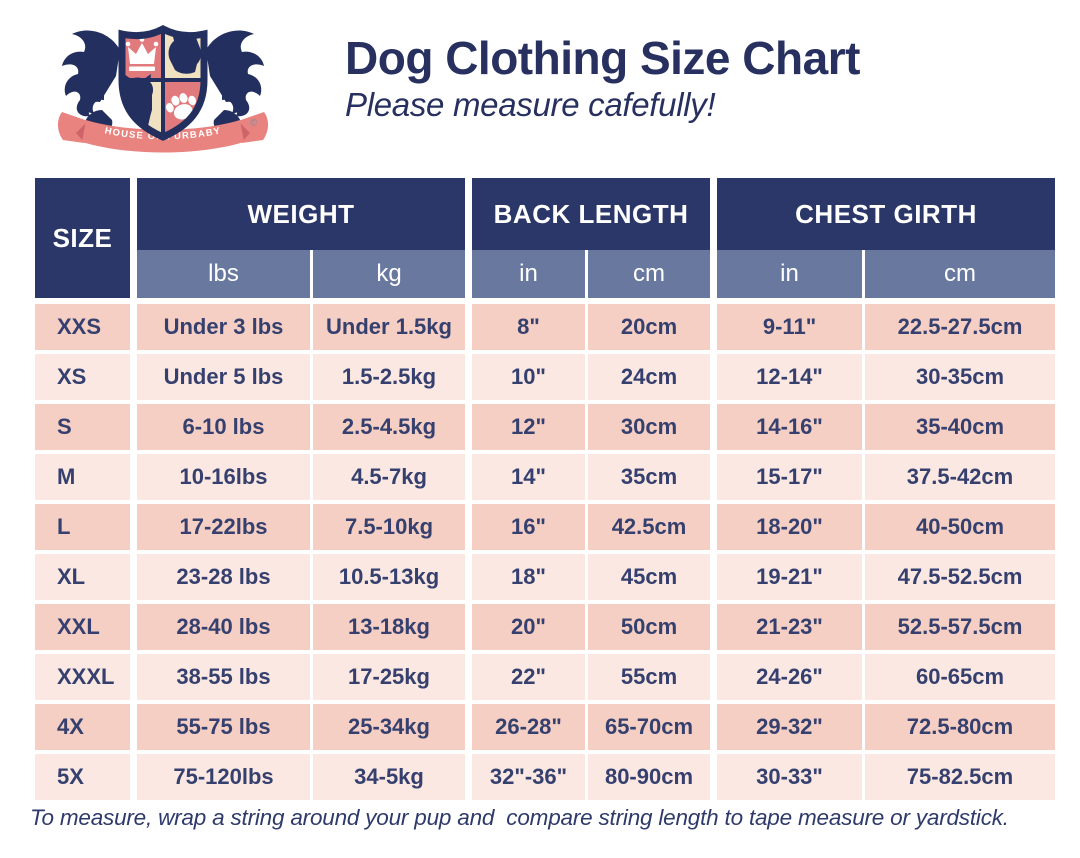  Describe the element at coordinates (392, 779) in the screenshot. I see `weight-kg-cell: 34-5kg` at that location.